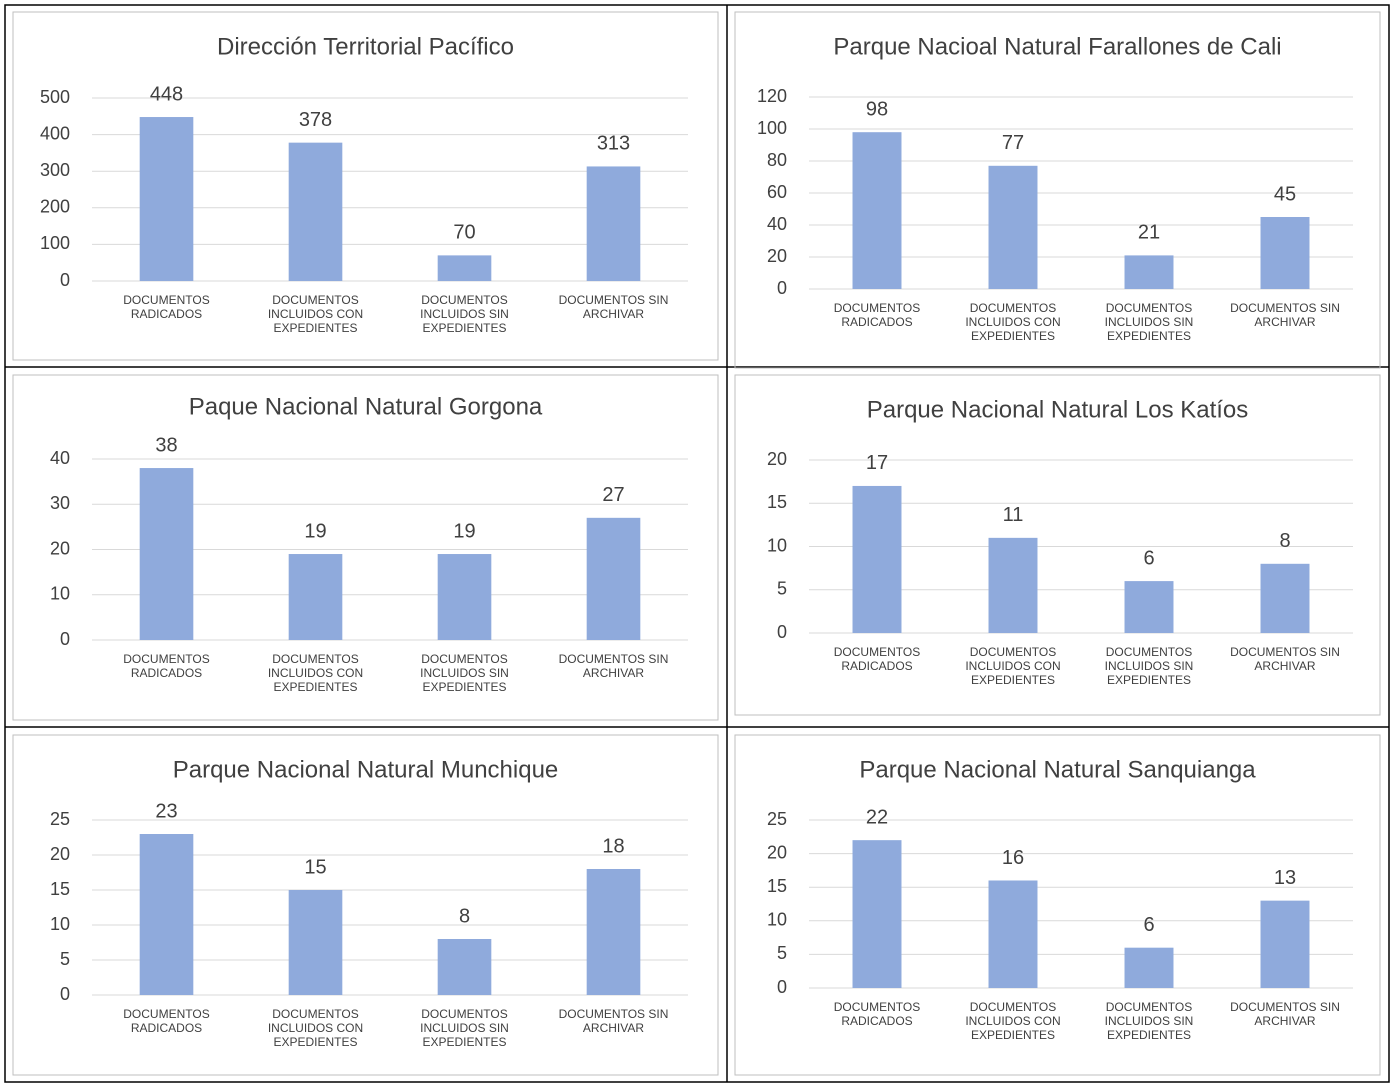  Describe the element at coordinates (1285, 878) in the screenshot. I see `data-label: 13` at that location.